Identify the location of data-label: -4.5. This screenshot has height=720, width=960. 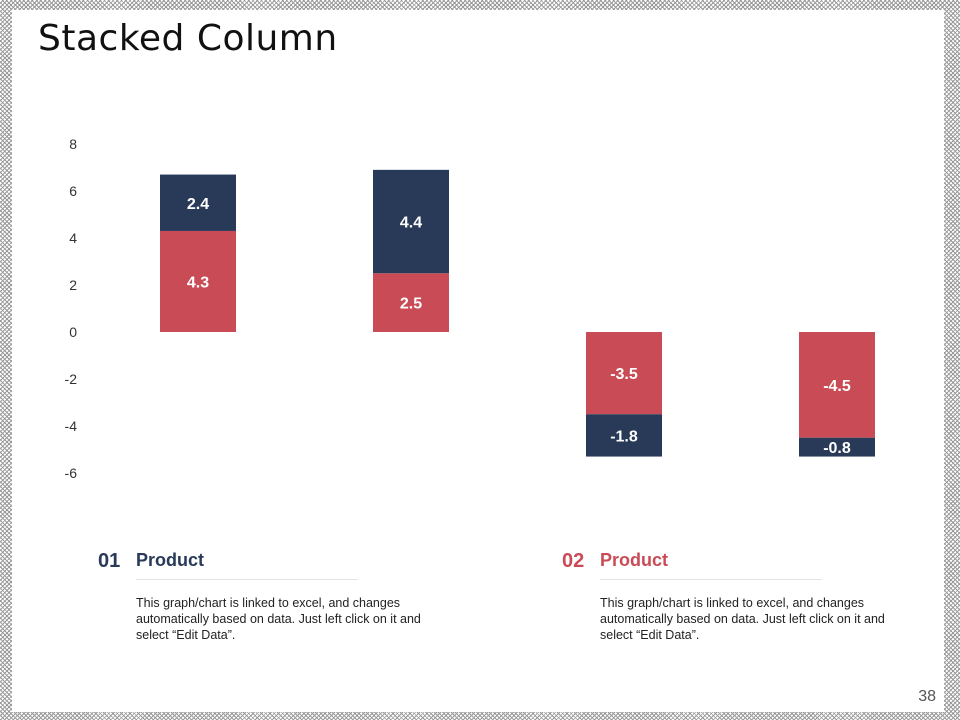
(837, 386).